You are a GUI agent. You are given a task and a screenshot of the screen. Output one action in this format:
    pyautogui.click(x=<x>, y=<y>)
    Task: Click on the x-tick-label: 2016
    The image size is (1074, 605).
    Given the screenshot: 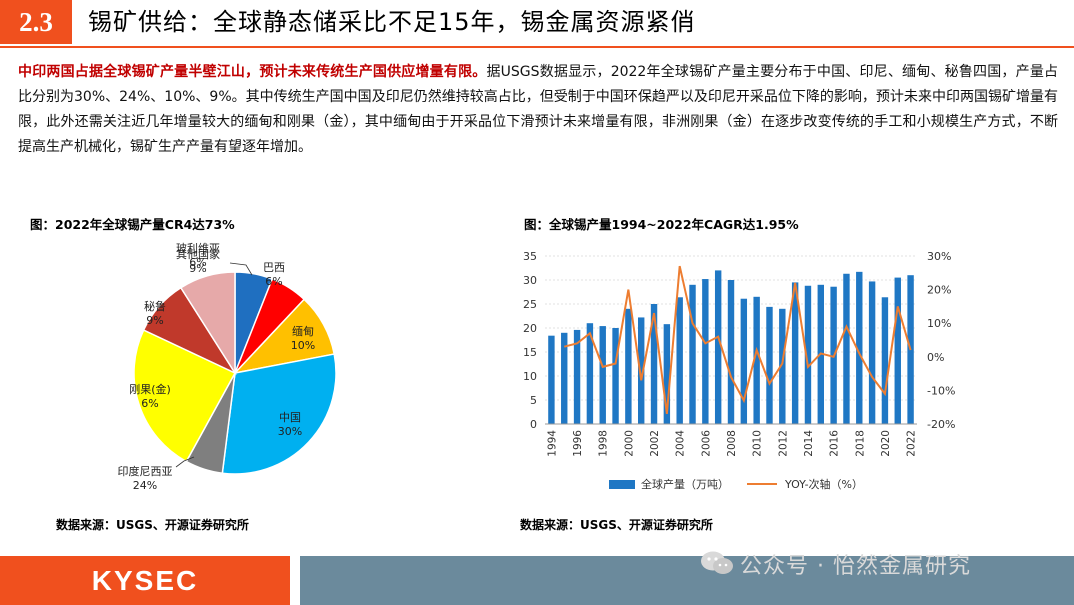 What is the action you would take?
    pyautogui.click(x=835, y=443)
    